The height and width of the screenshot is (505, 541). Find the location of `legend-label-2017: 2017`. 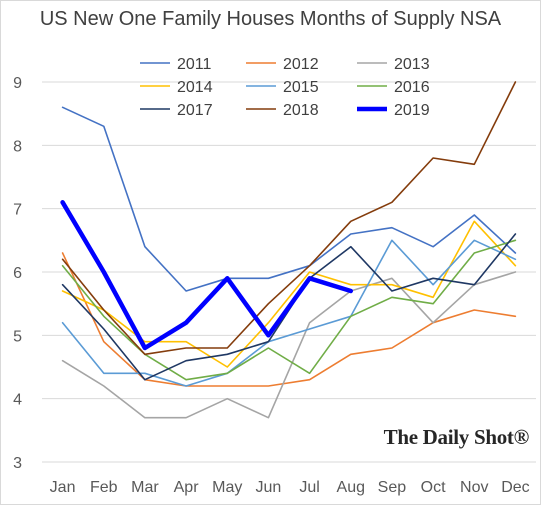

legend-label-2017: 2017 is located at coordinates (195, 110).